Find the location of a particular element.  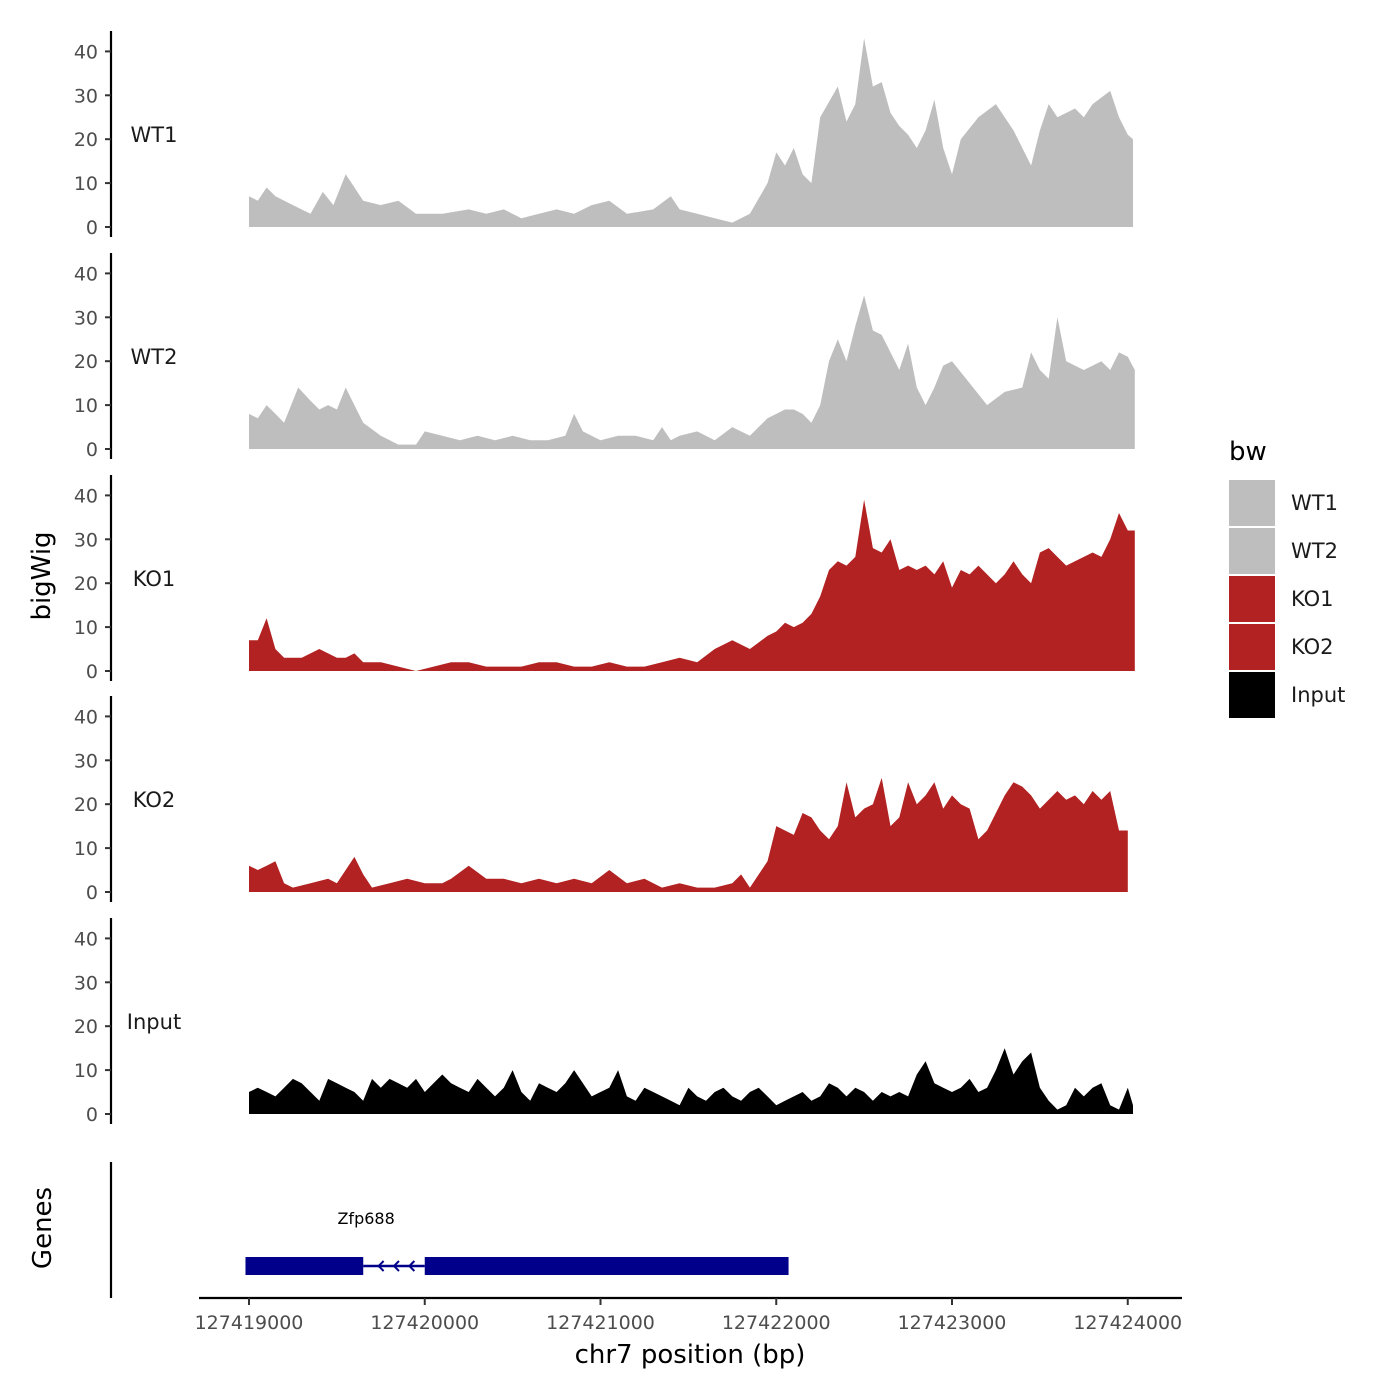

x-tick-label: 127420000 is located at coordinates (424, 1323).